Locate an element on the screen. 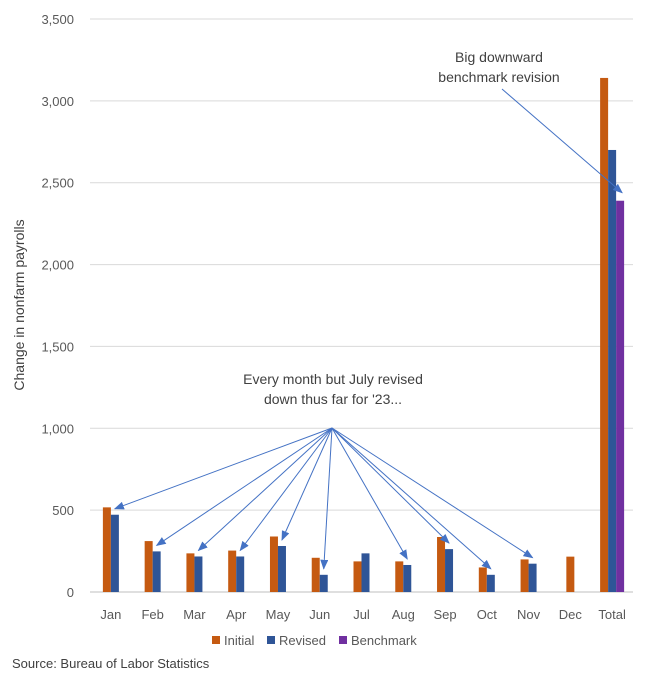 The height and width of the screenshot is (680, 653). source-note: Source: Bureau of Labor Statistics is located at coordinates (111, 663).